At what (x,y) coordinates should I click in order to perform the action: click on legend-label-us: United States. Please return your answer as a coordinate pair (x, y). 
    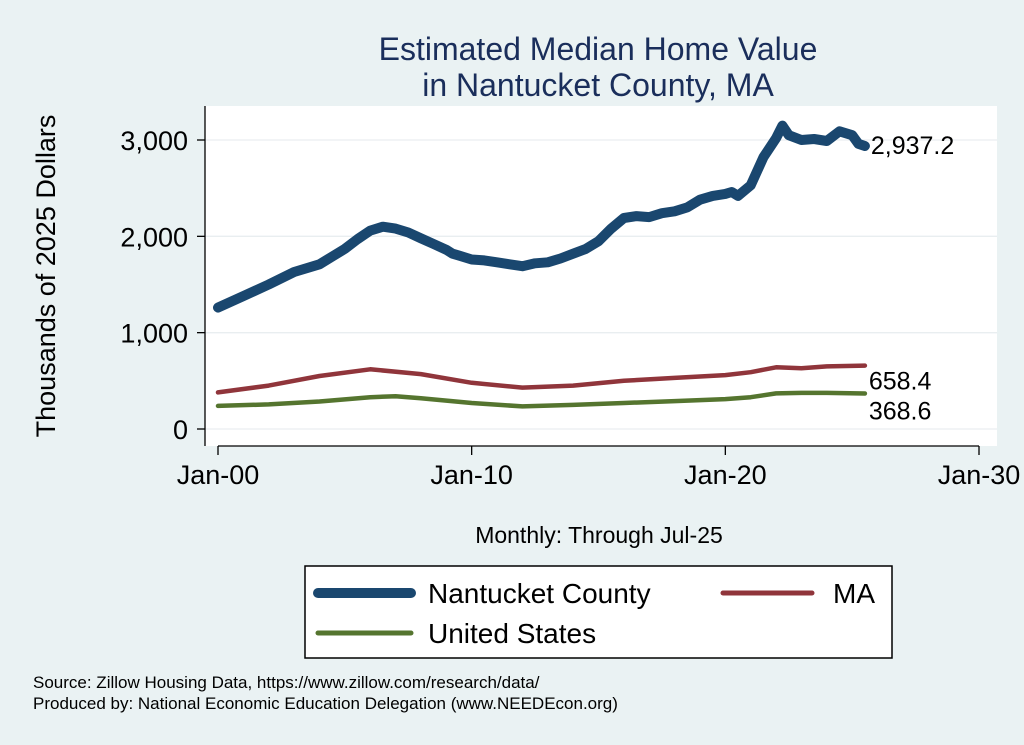
    Looking at the image, I should click on (512, 633).